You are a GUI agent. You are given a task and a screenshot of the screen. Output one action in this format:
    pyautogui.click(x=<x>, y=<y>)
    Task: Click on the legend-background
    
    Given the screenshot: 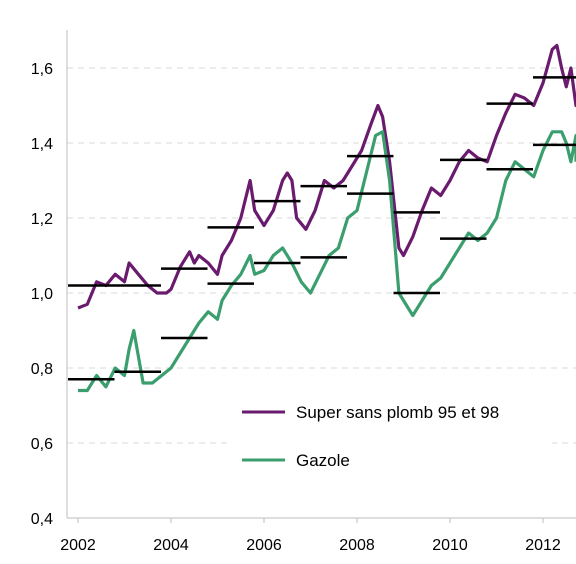 What is the action you would take?
    pyautogui.click(x=392, y=436)
    